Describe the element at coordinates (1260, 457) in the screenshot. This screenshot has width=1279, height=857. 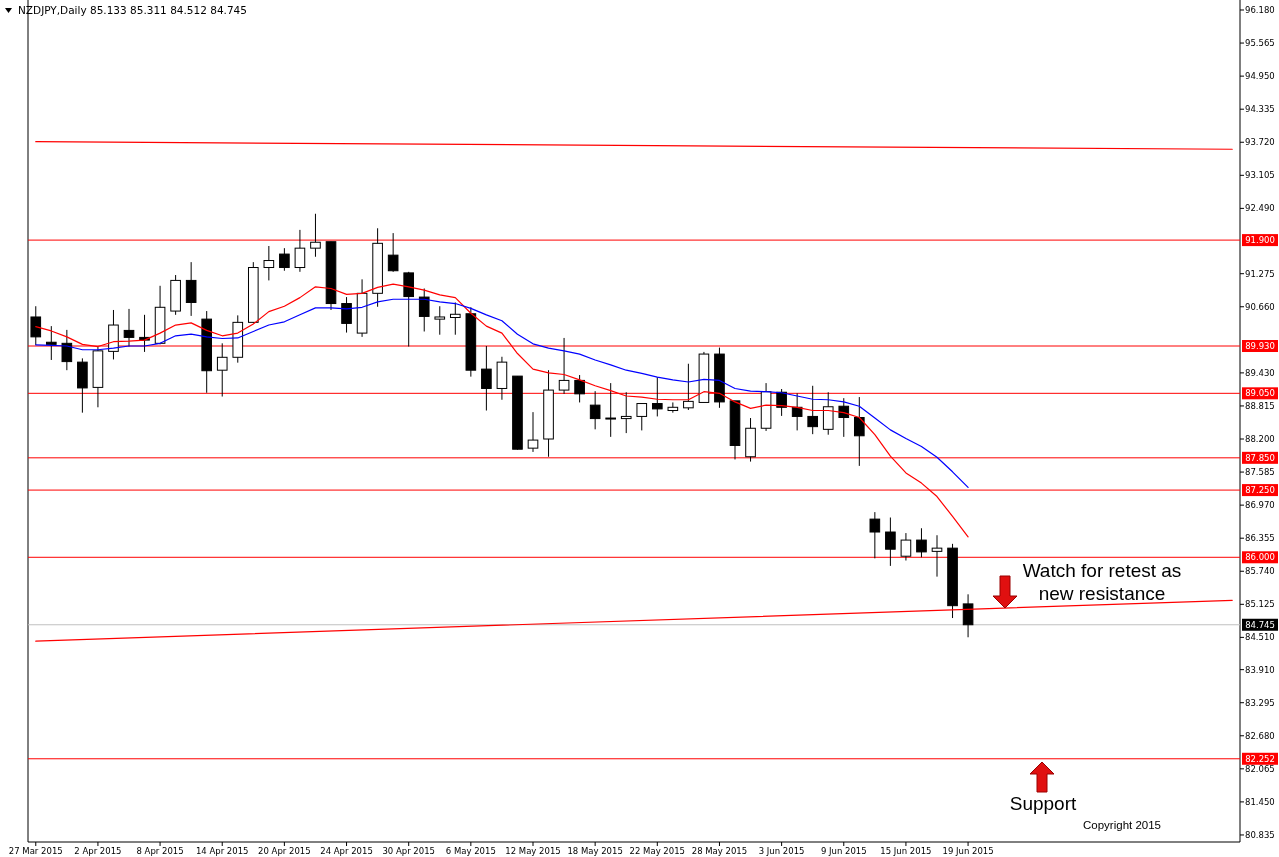
I see `ref-line-label: 87.850` at that location.